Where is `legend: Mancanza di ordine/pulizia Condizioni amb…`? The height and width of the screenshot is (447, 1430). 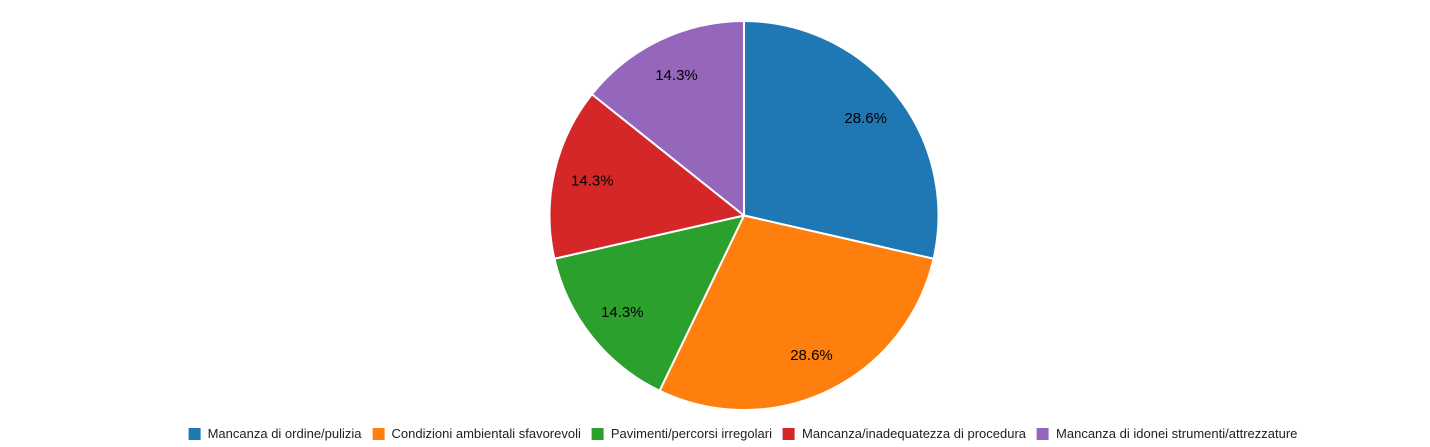 legend: Mancanza di ordine/pulizia Condizioni amb… is located at coordinates (742, 433).